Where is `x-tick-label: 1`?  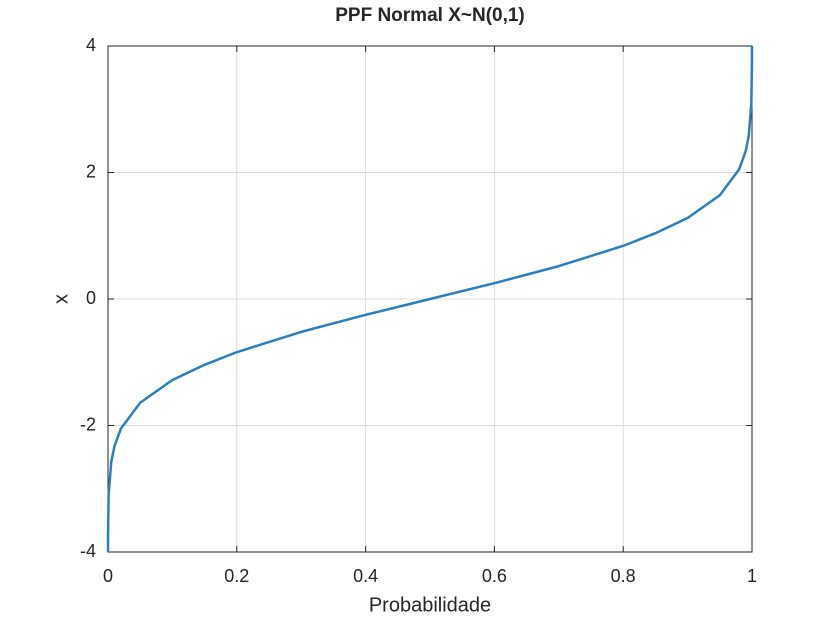 x-tick-label: 1 is located at coordinates (752, 576).